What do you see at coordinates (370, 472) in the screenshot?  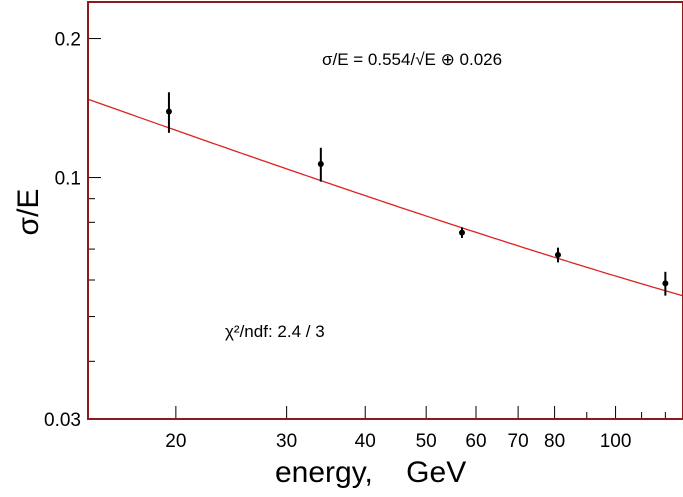 I see `x-axis-title: energy, GeV` at bounding box center [370, 472].